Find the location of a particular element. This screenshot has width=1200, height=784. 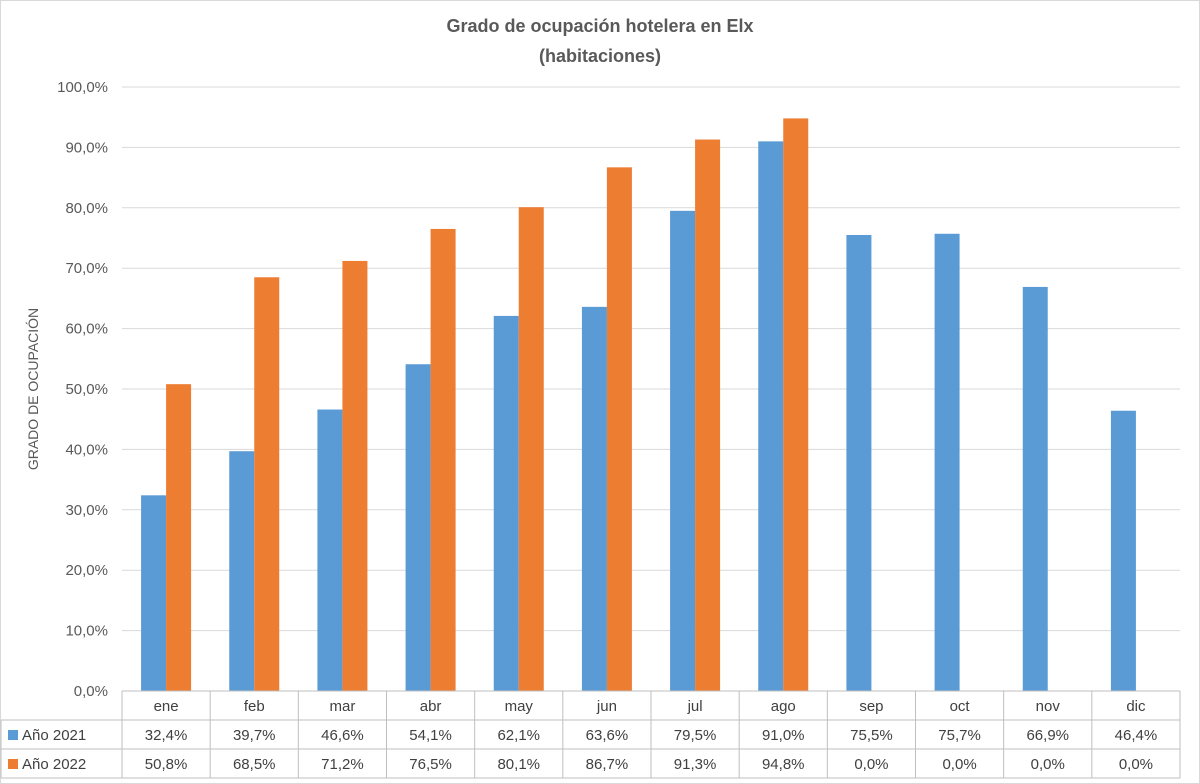

data-label: 63,6% is located at coordinates (607, 735).